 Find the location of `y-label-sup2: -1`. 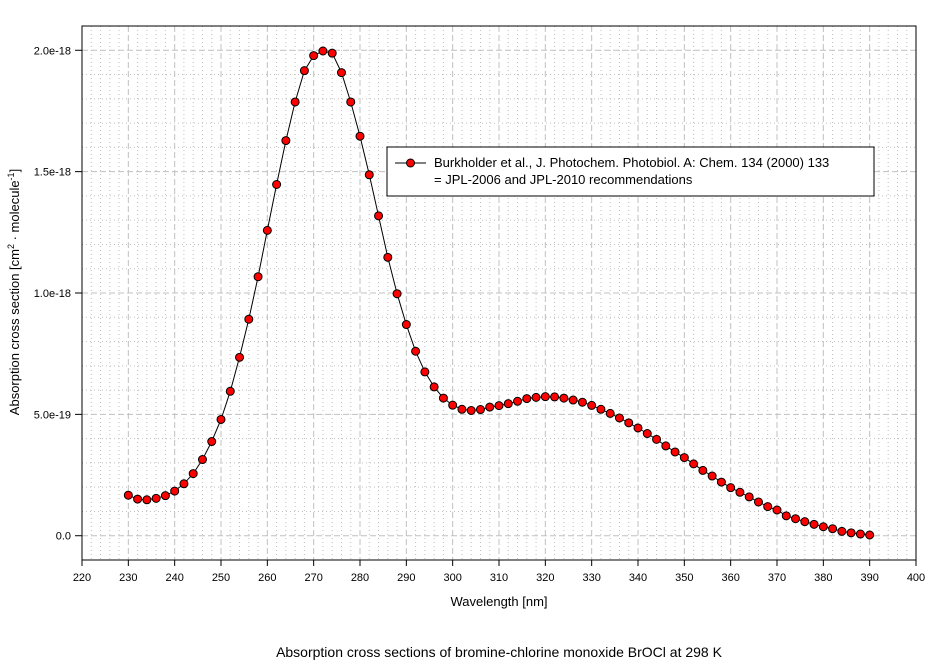

y-label-sup2: -1 is located at coordinates (11, 176).